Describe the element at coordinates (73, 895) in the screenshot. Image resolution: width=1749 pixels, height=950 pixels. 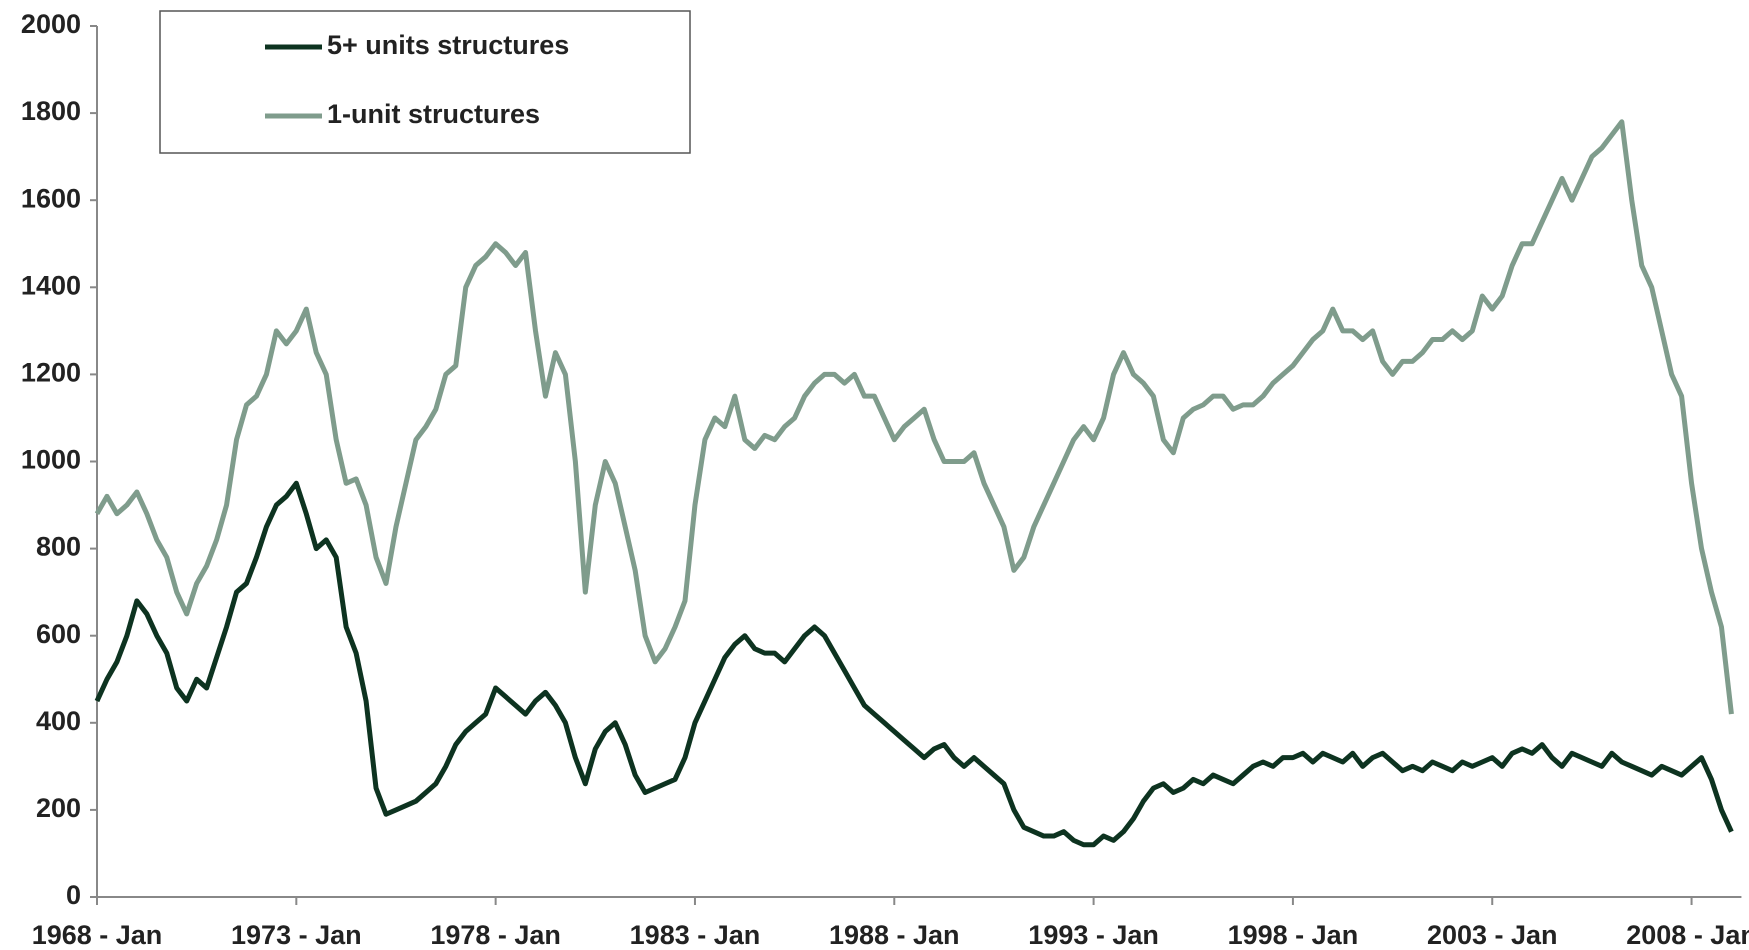
I see `y-tick-label: 0` at that location.